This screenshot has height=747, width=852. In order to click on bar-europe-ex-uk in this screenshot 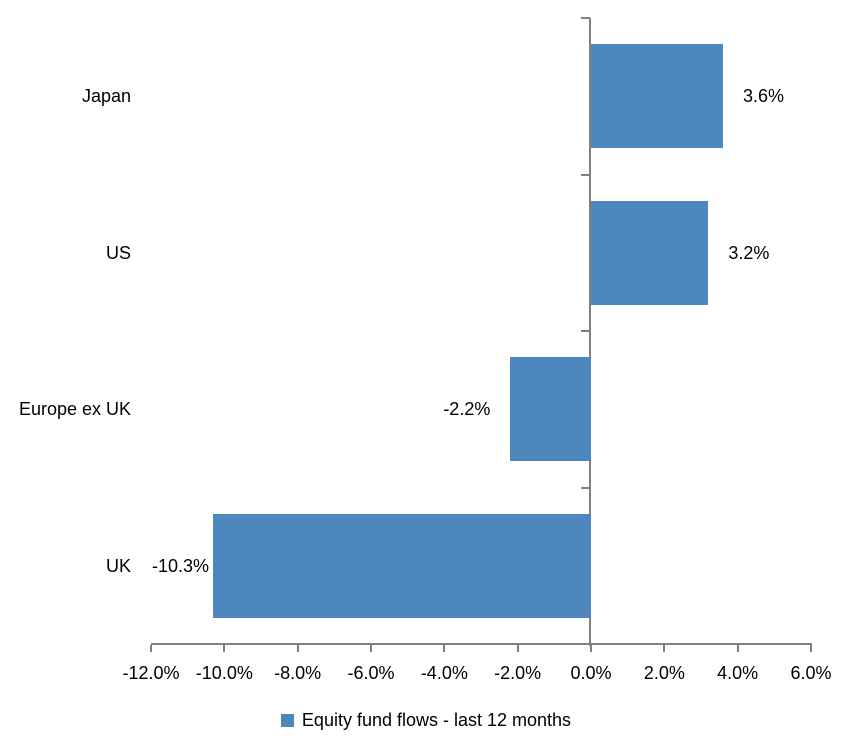, I will do `click(550, 409)`.